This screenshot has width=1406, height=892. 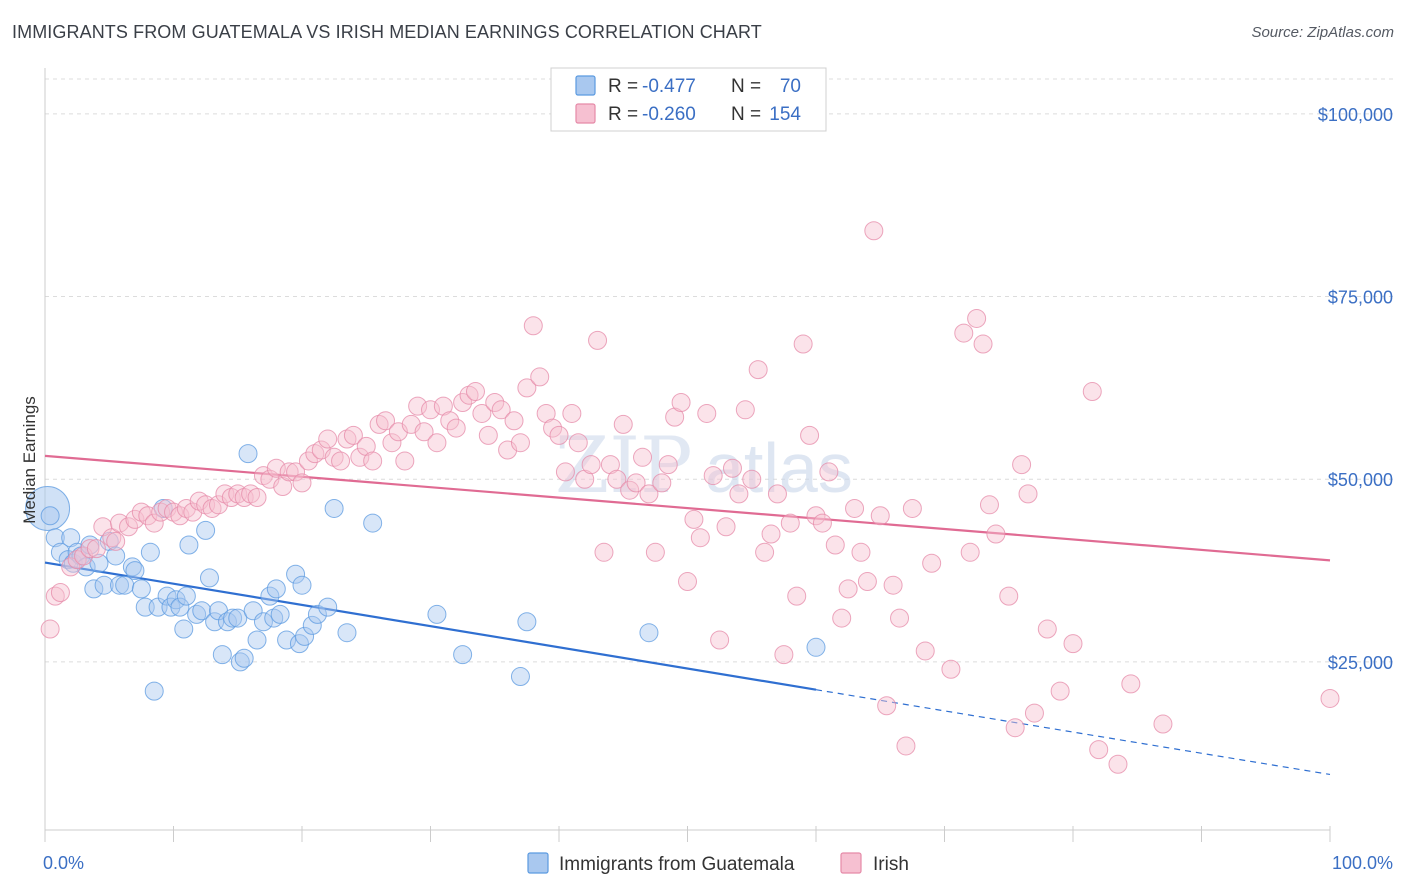 I want to click on watermark-zip: ZIP, so click(x=624, y=466).